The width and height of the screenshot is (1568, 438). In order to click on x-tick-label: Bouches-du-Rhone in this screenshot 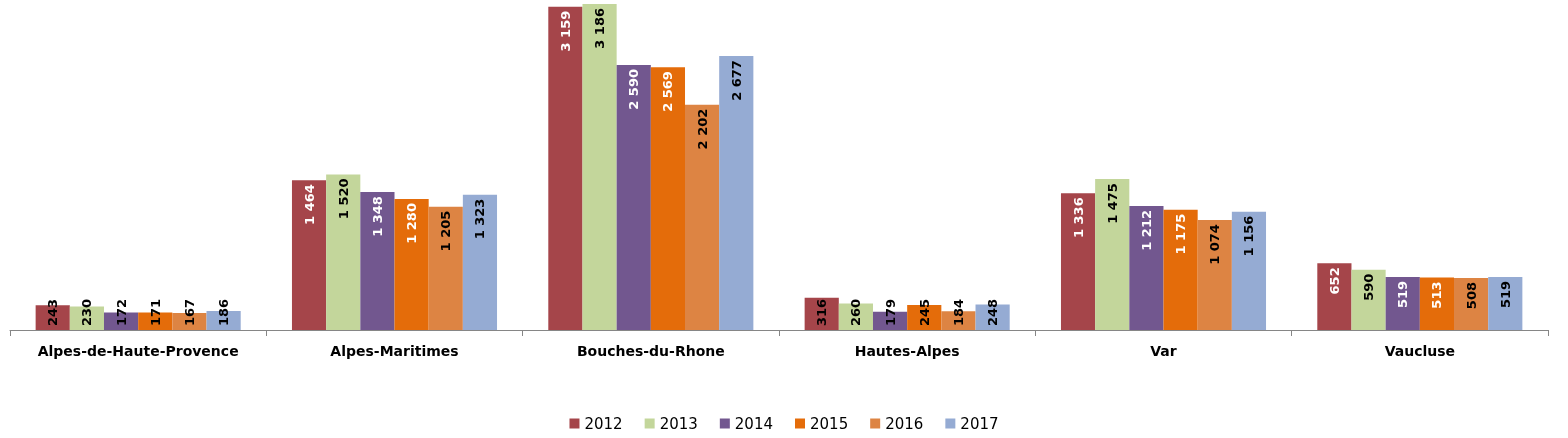, I will do `click(650, 351)`.